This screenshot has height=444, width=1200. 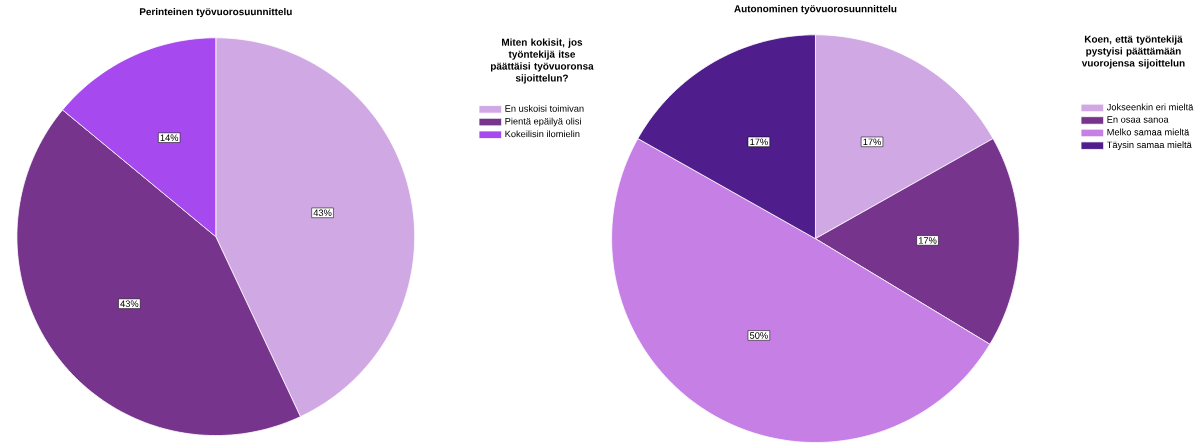 What do you see at coordinates (758, 335) in the screenshot?
I see `data-label: 50%` at bounding box center [758, 335].